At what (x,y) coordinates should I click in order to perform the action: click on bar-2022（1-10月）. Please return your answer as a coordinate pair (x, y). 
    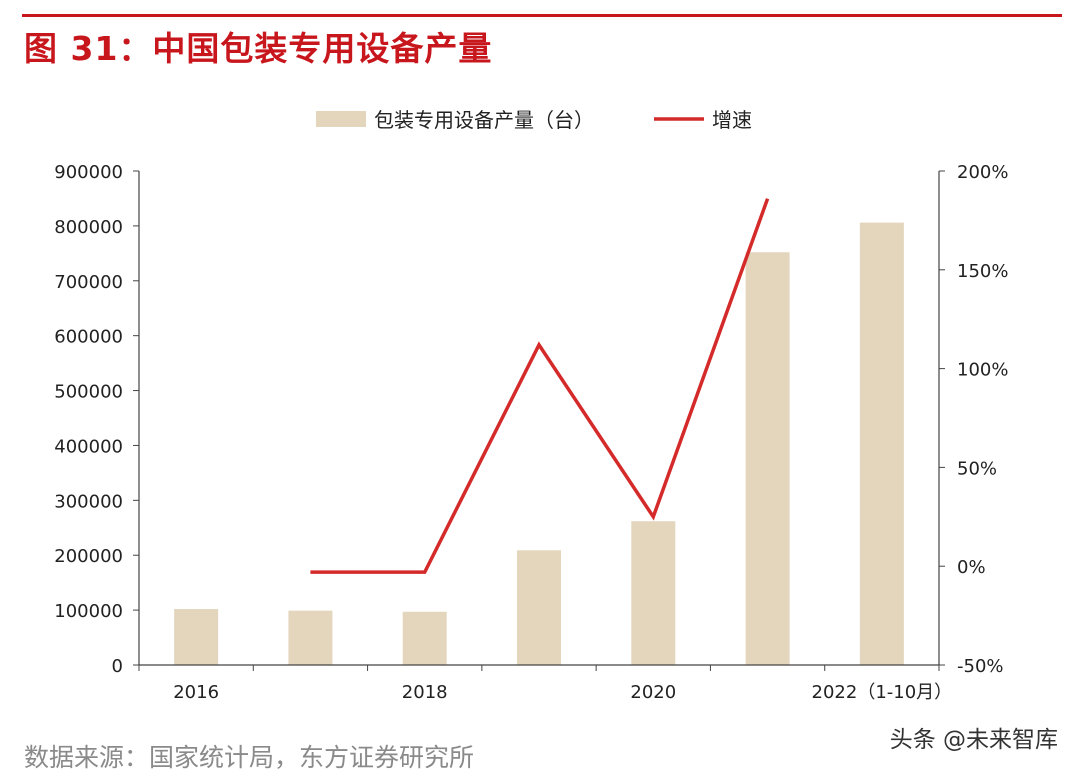
    Looking at the image, I should click on (882, 444).